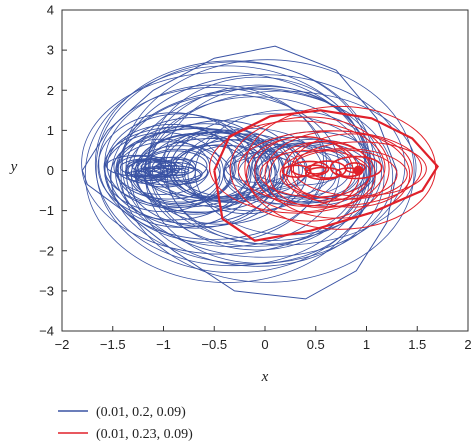 The height and width of the screenshot is (445, 474). Describe the element at coordinates (50, 10) in the screenshot. I see `y-tick-label: 4` at that location.